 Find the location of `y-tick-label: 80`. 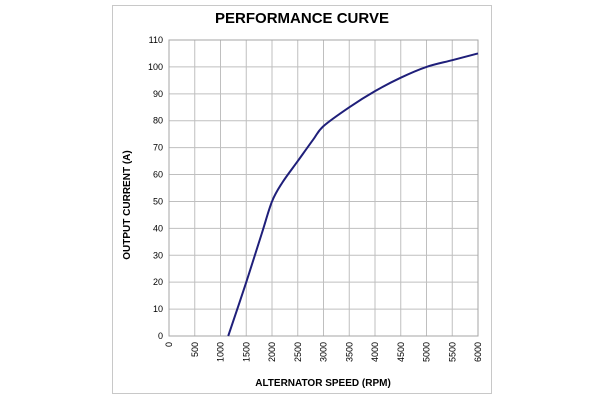

y-tick-label: 80 is located at coordinates (158, 121).